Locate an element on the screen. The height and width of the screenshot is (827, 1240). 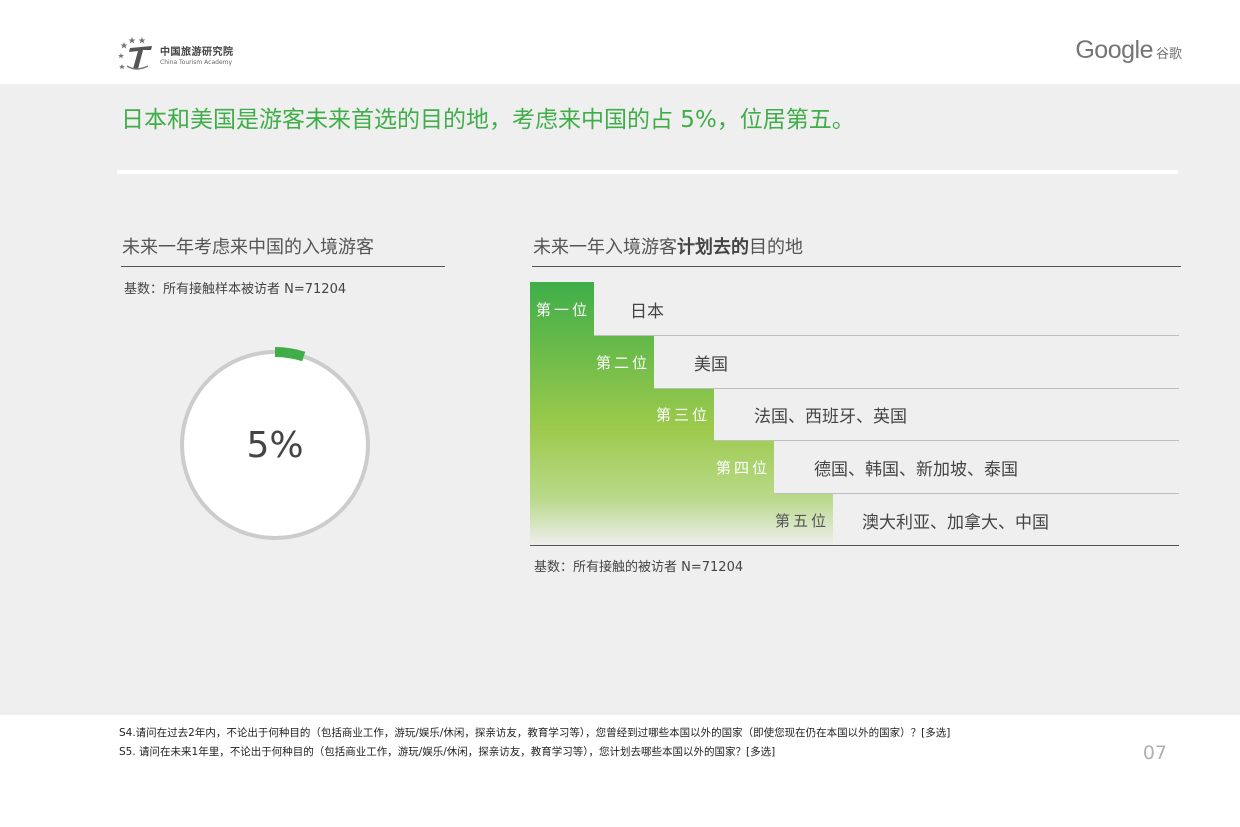
donut-slice-china is located at coordinates (290, 354).